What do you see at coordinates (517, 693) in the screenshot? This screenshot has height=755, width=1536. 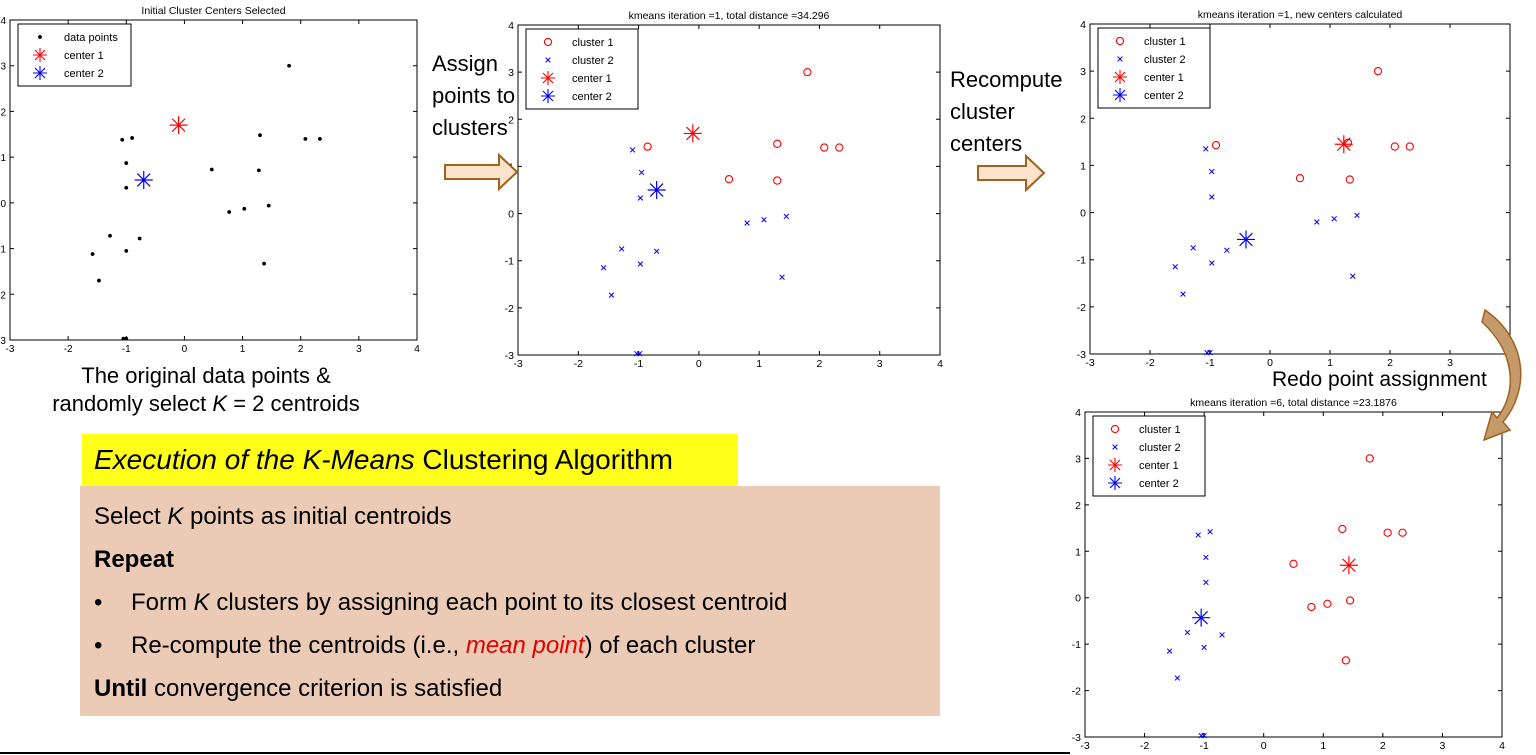 I see `algorithm-until: Until convergence criterion is satisfied` at bounding box center [517, 693].